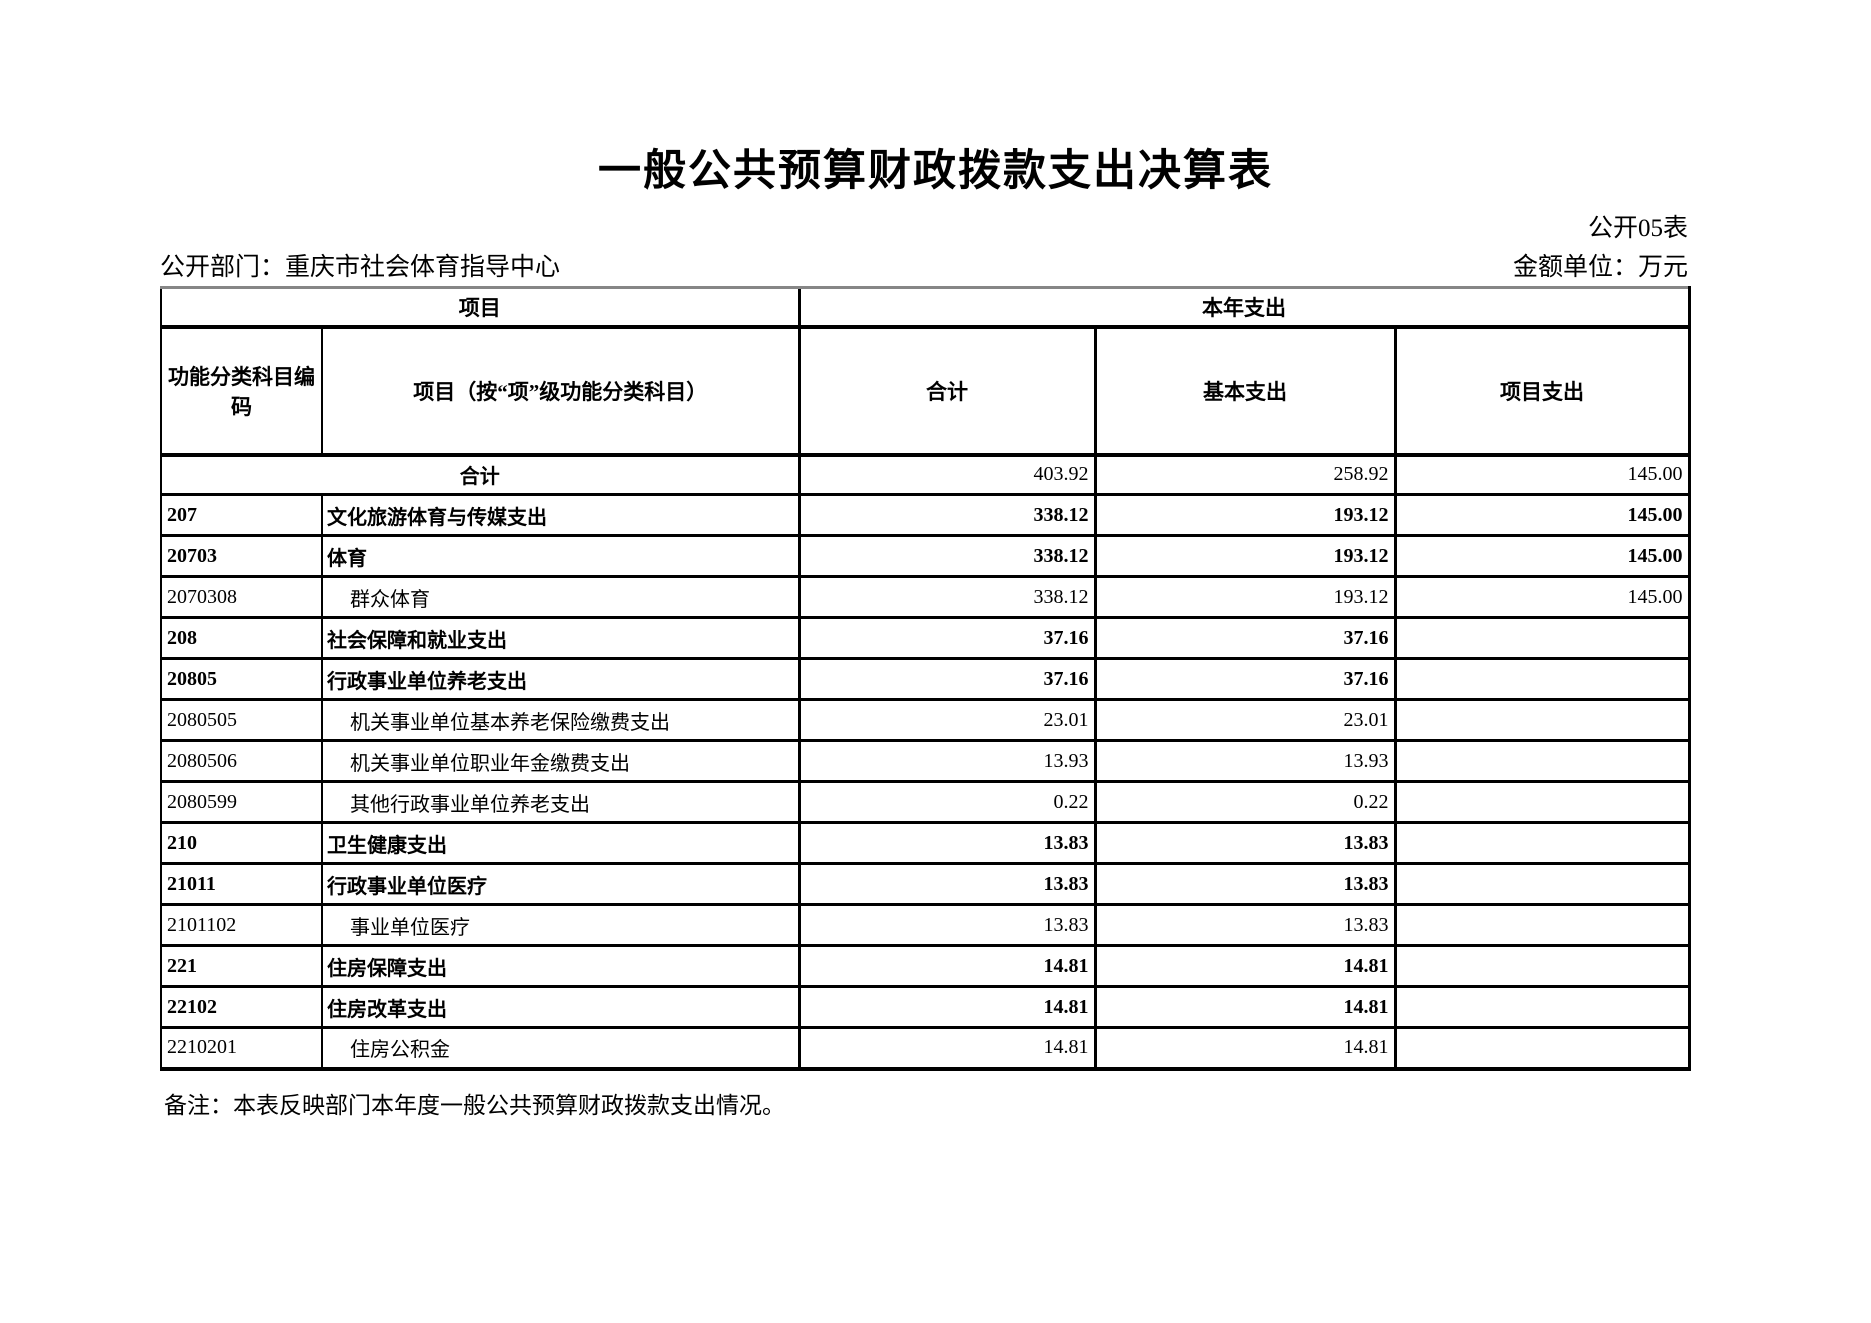 The image size is (1871, 1323). I want to click on name-cell: 群众体育, so click(560, 597).